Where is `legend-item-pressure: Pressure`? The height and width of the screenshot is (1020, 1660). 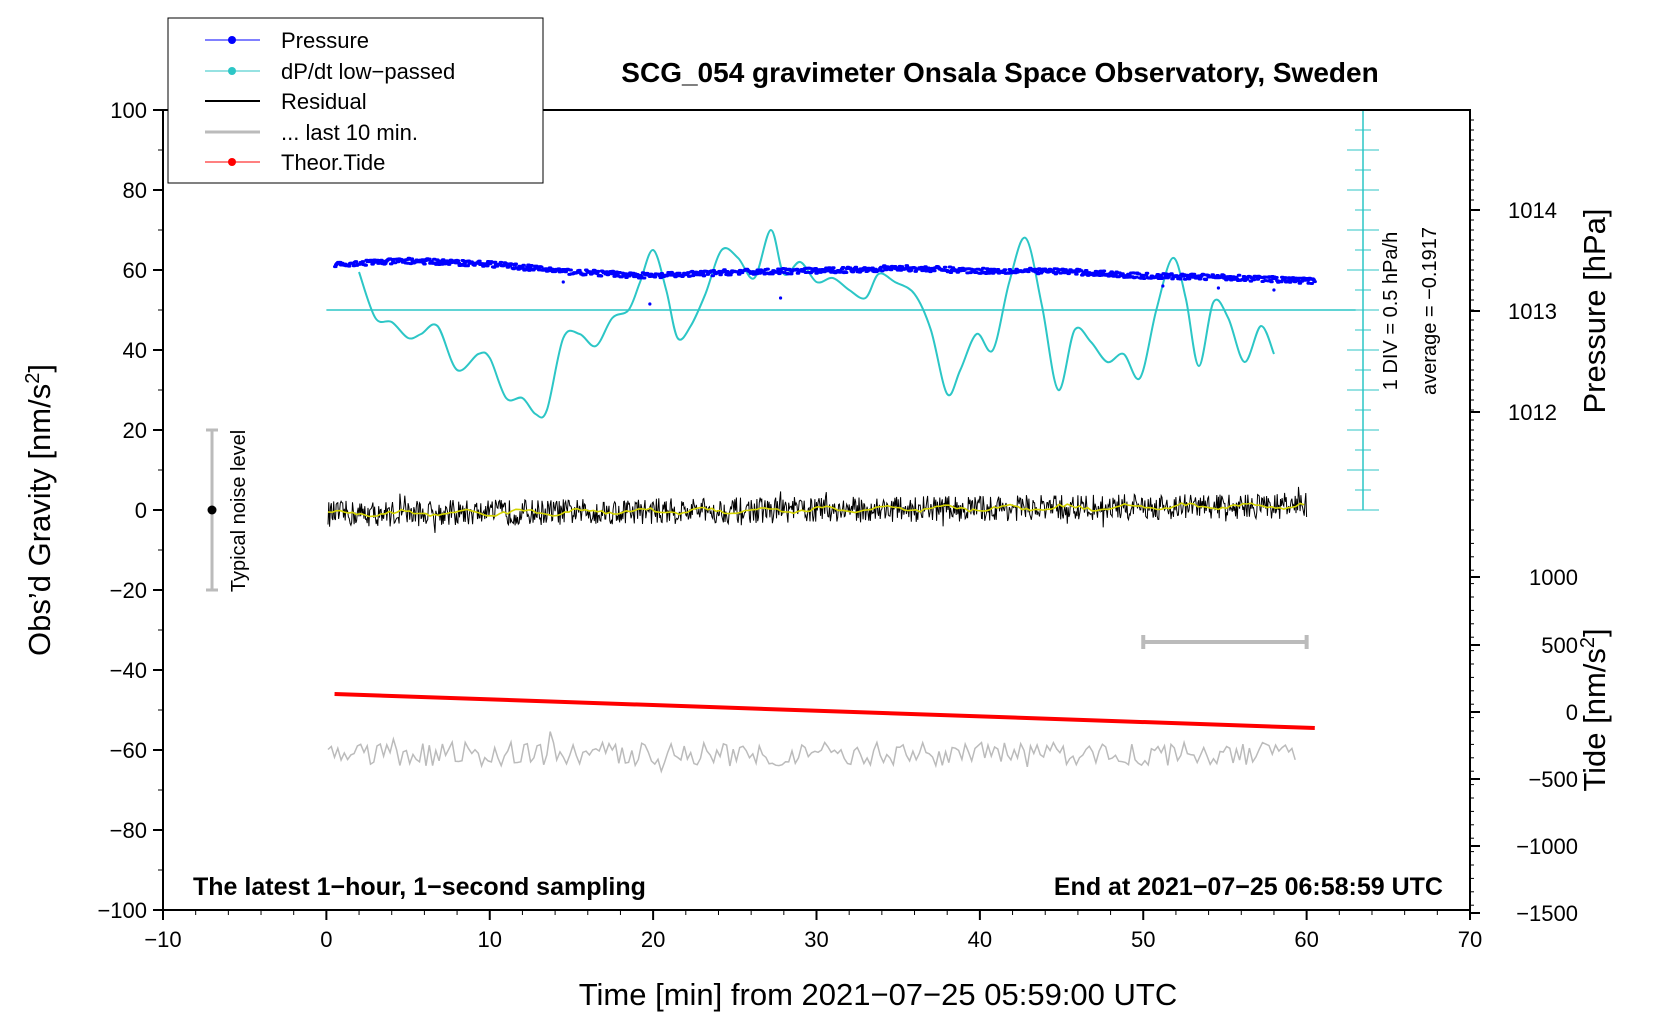 legend-item-pressure: Pressure is located at coordinates (287, 40).